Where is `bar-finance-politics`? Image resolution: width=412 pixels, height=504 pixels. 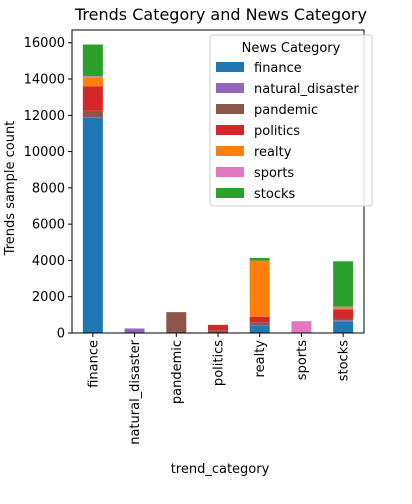 bar-finance-politics is located at coordinates (92, 98).